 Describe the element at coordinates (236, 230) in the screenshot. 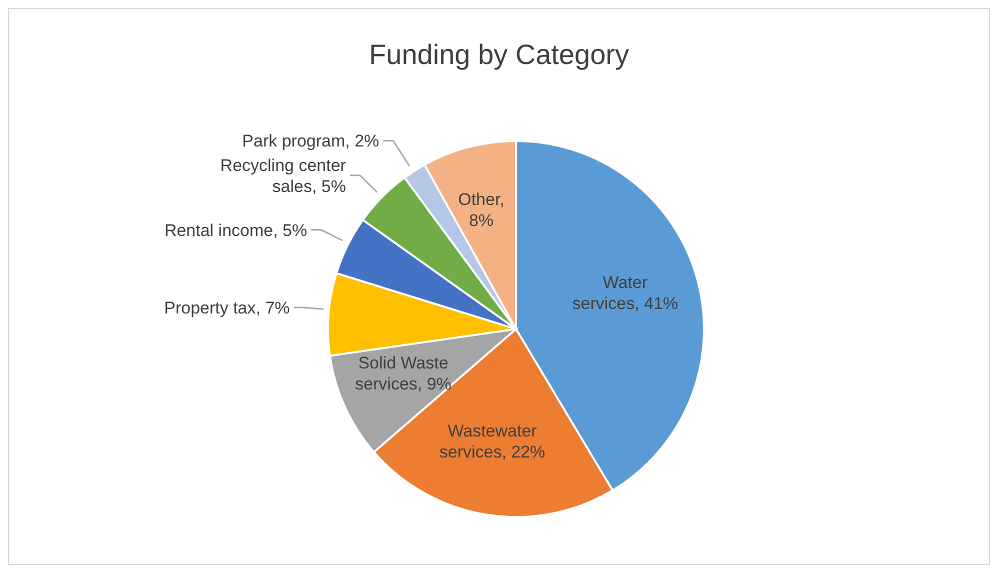

I see `slice-label: Rental income, 5%` at that location.